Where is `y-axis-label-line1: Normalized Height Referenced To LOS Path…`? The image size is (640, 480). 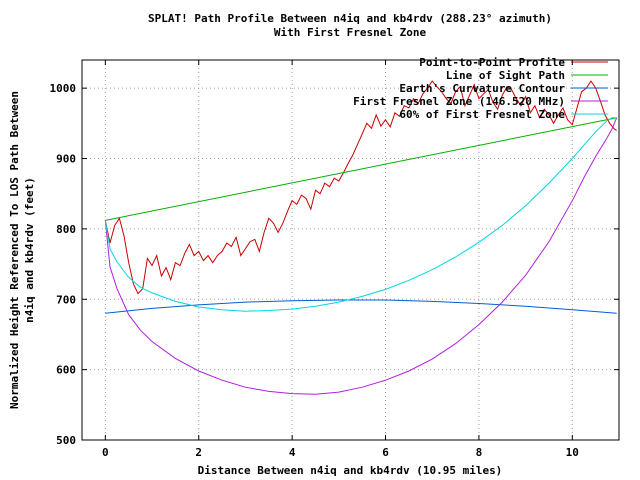
y-axis-label-line1: Normalized Height Referenced To LOS Path… is located at coordinates (14, 250).